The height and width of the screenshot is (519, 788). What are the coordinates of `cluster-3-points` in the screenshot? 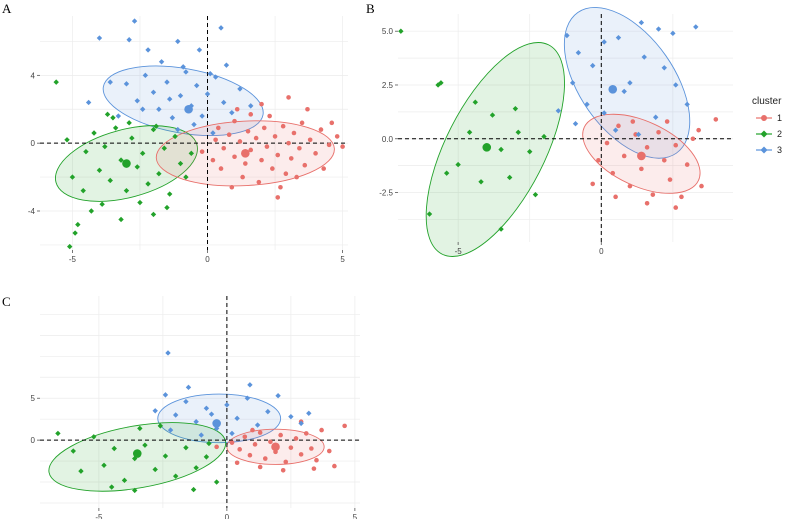 It's located at (169, 77).